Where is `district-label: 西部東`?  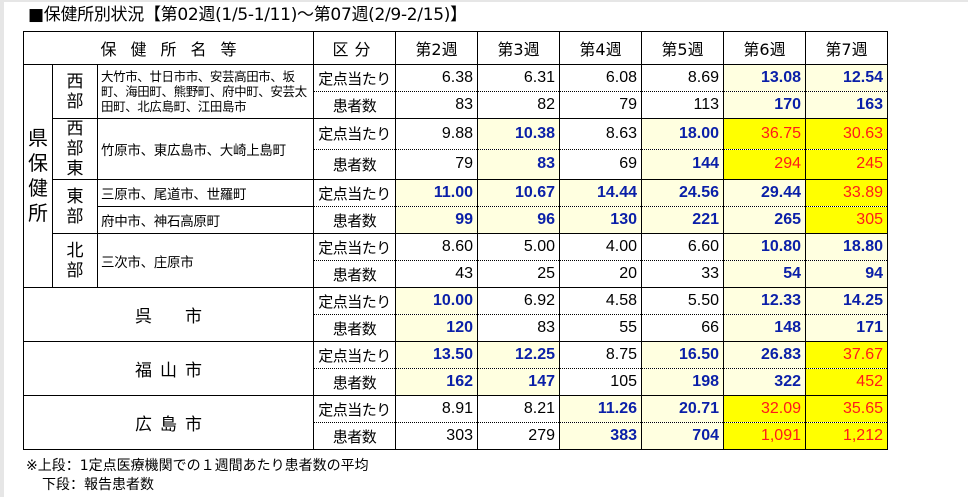 district-label: 西部東 is located at coordinates (75, 149).